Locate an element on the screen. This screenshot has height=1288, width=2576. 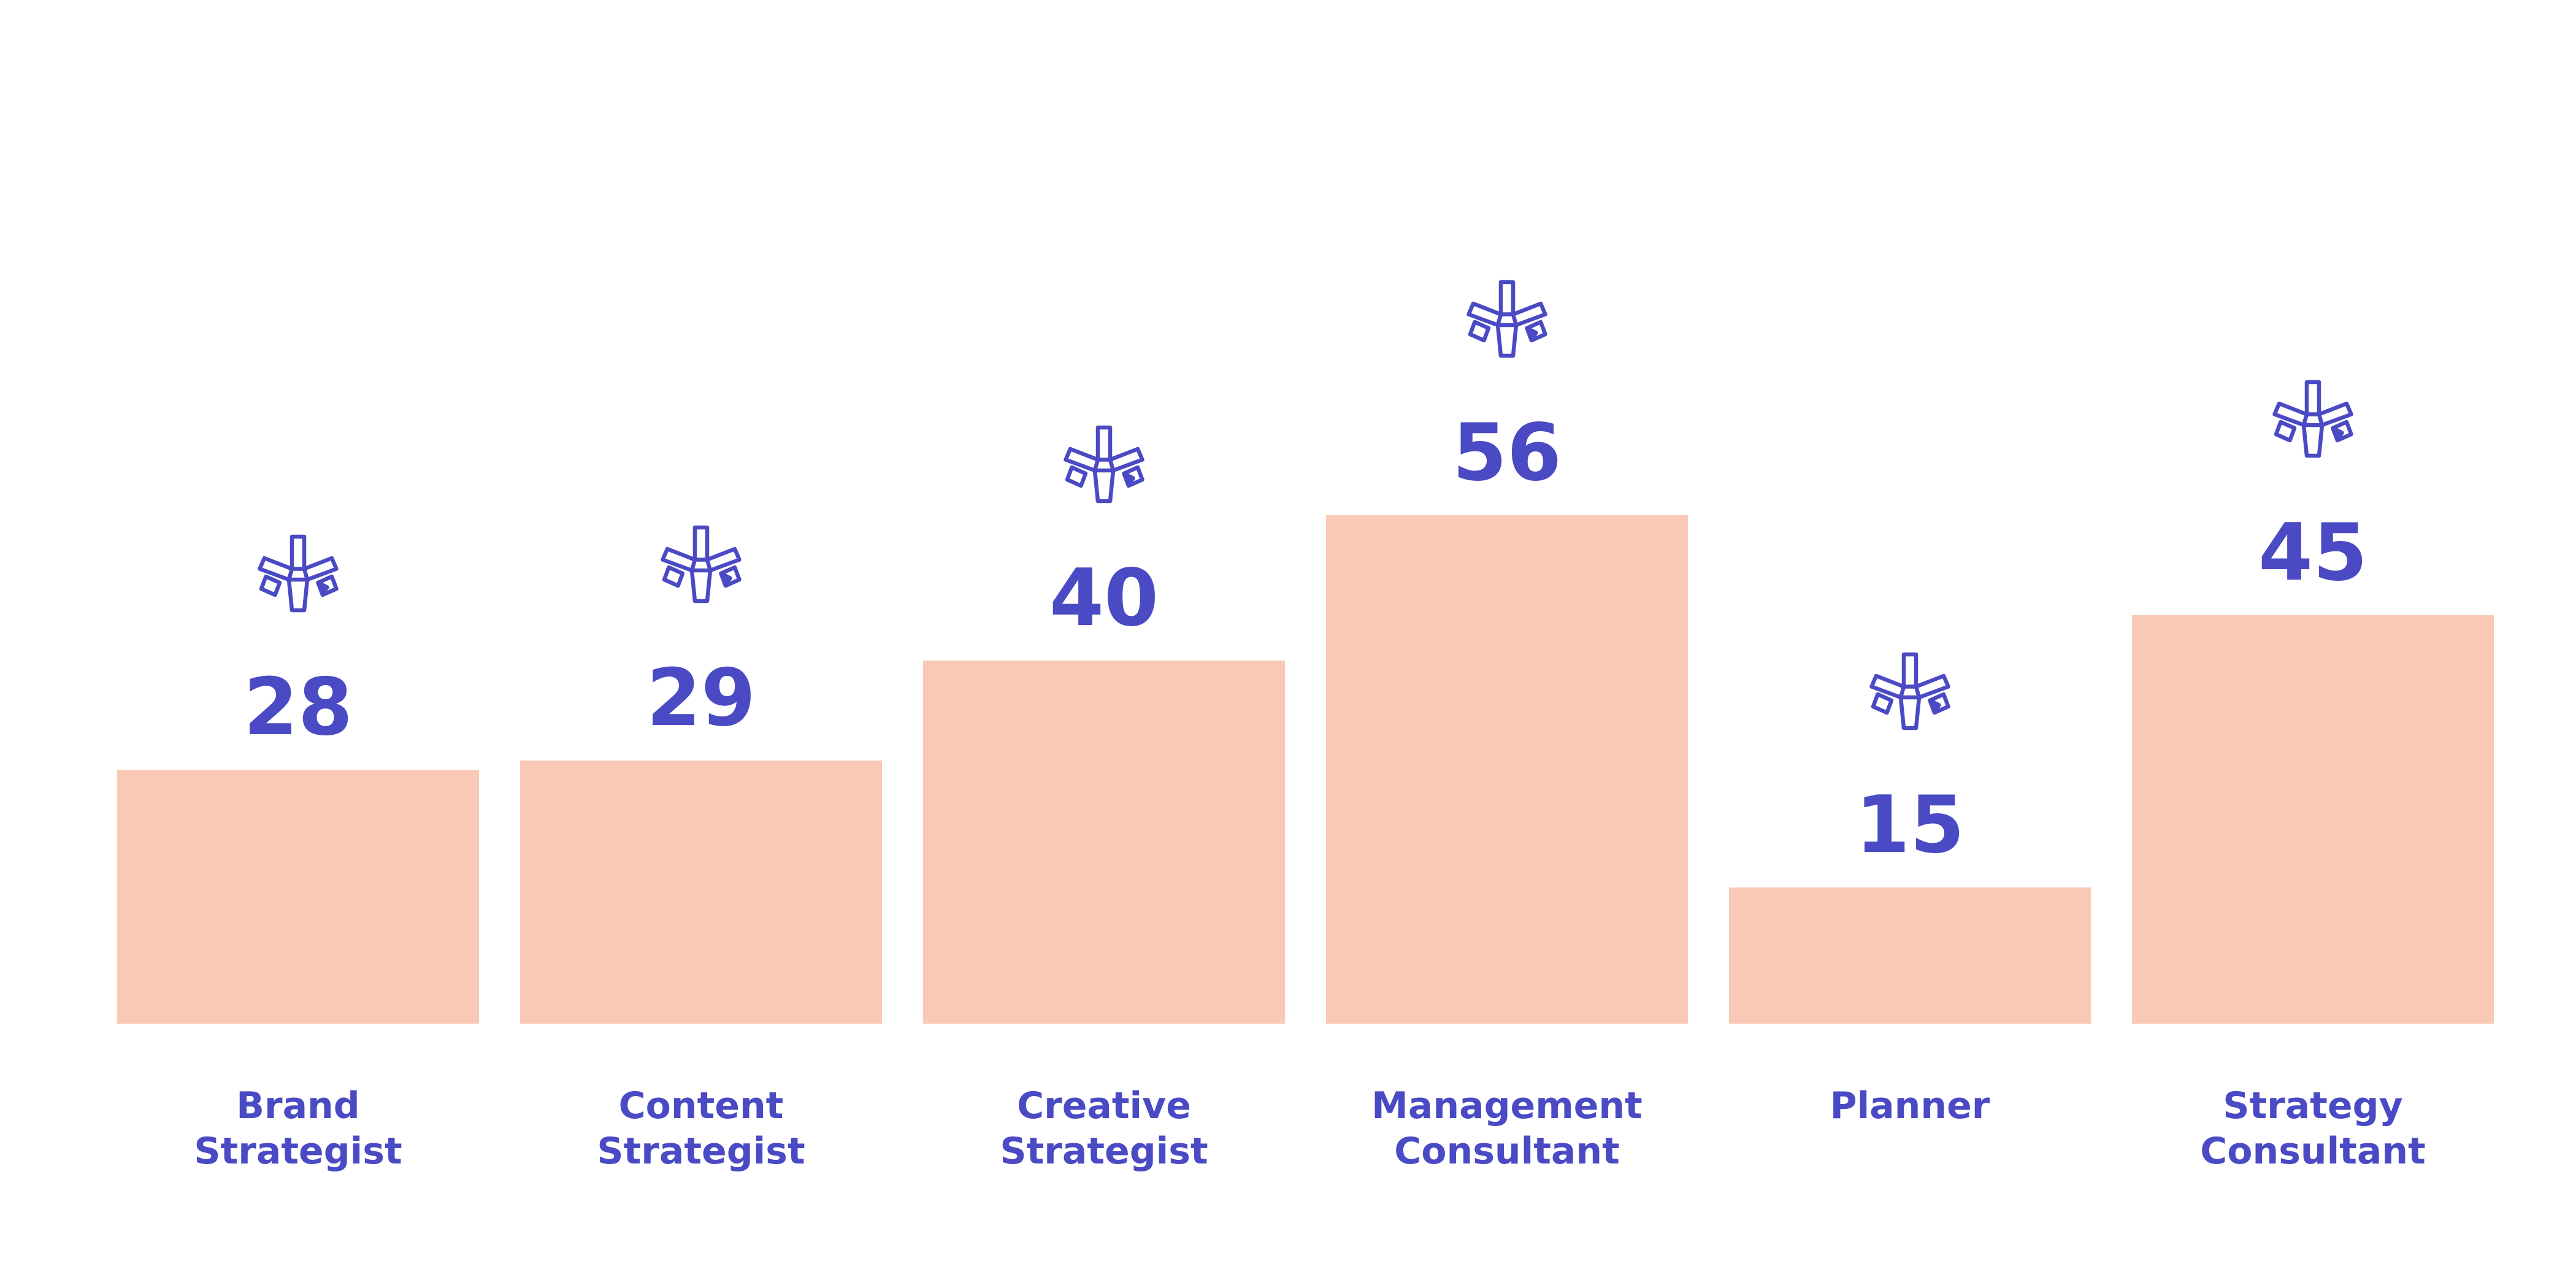
category-label: Content Strategist is located at coordinates (701, 1128).